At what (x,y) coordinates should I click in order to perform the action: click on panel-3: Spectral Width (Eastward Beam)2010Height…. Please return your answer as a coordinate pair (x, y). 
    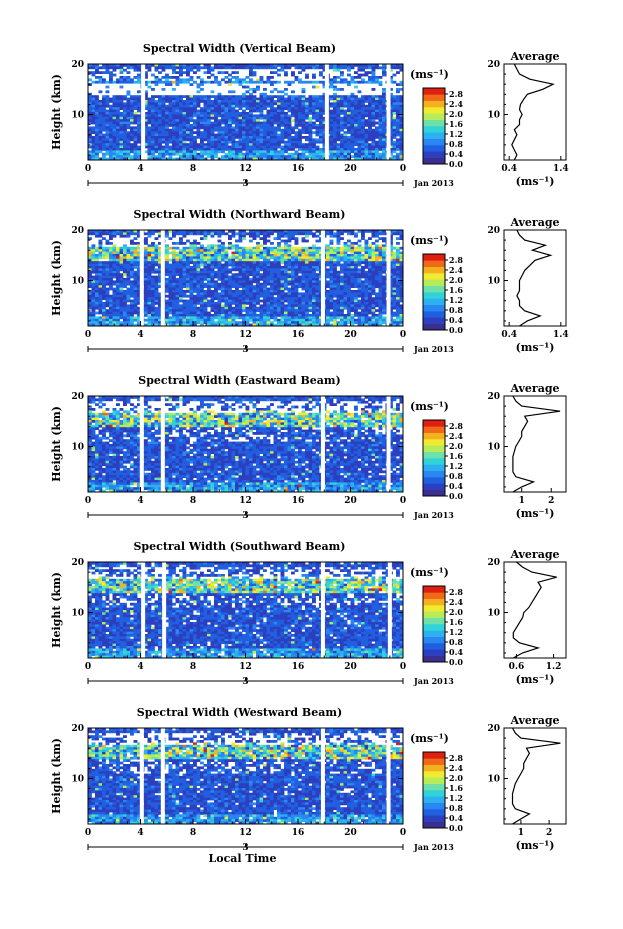
    Looking at the image, I should click on (308, 447).